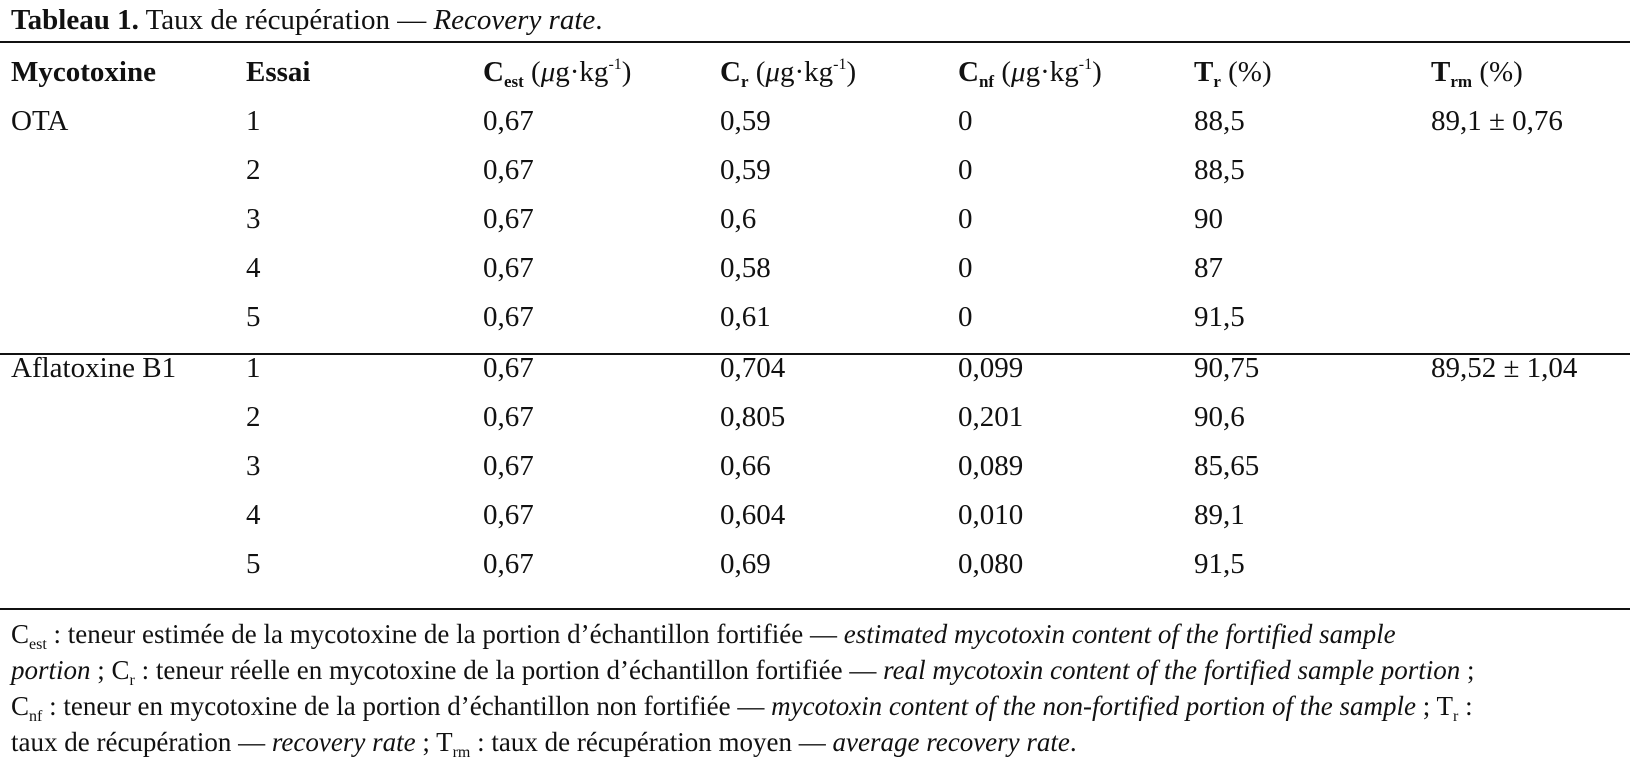 The height and width of the screenshot is (768, 1630). What do you see at coordinates (557, 73) in the screenshot?
I see `header-c-est: Cest (μg·kg-1)` at bounding box center [557, 73].